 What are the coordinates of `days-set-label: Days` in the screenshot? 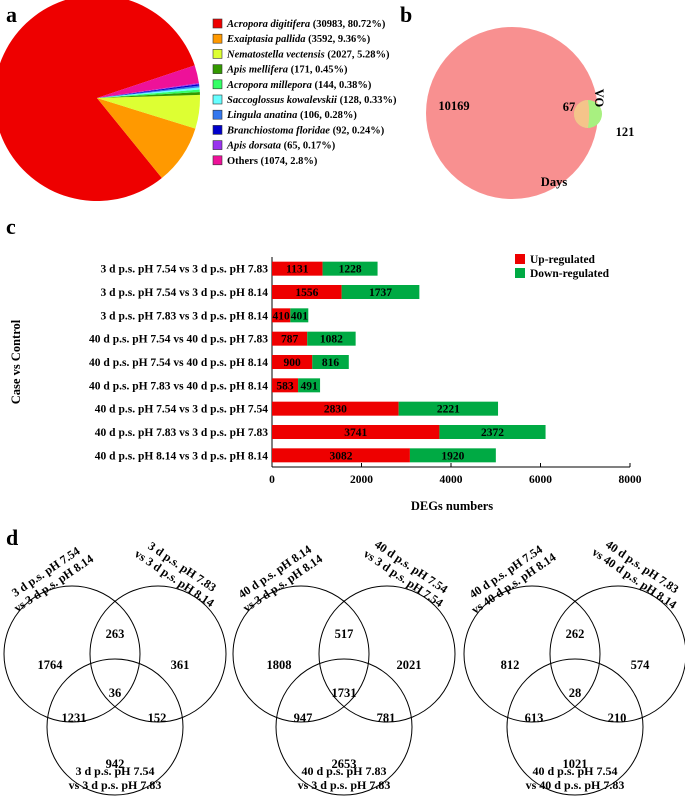 It's located at (554, 182).